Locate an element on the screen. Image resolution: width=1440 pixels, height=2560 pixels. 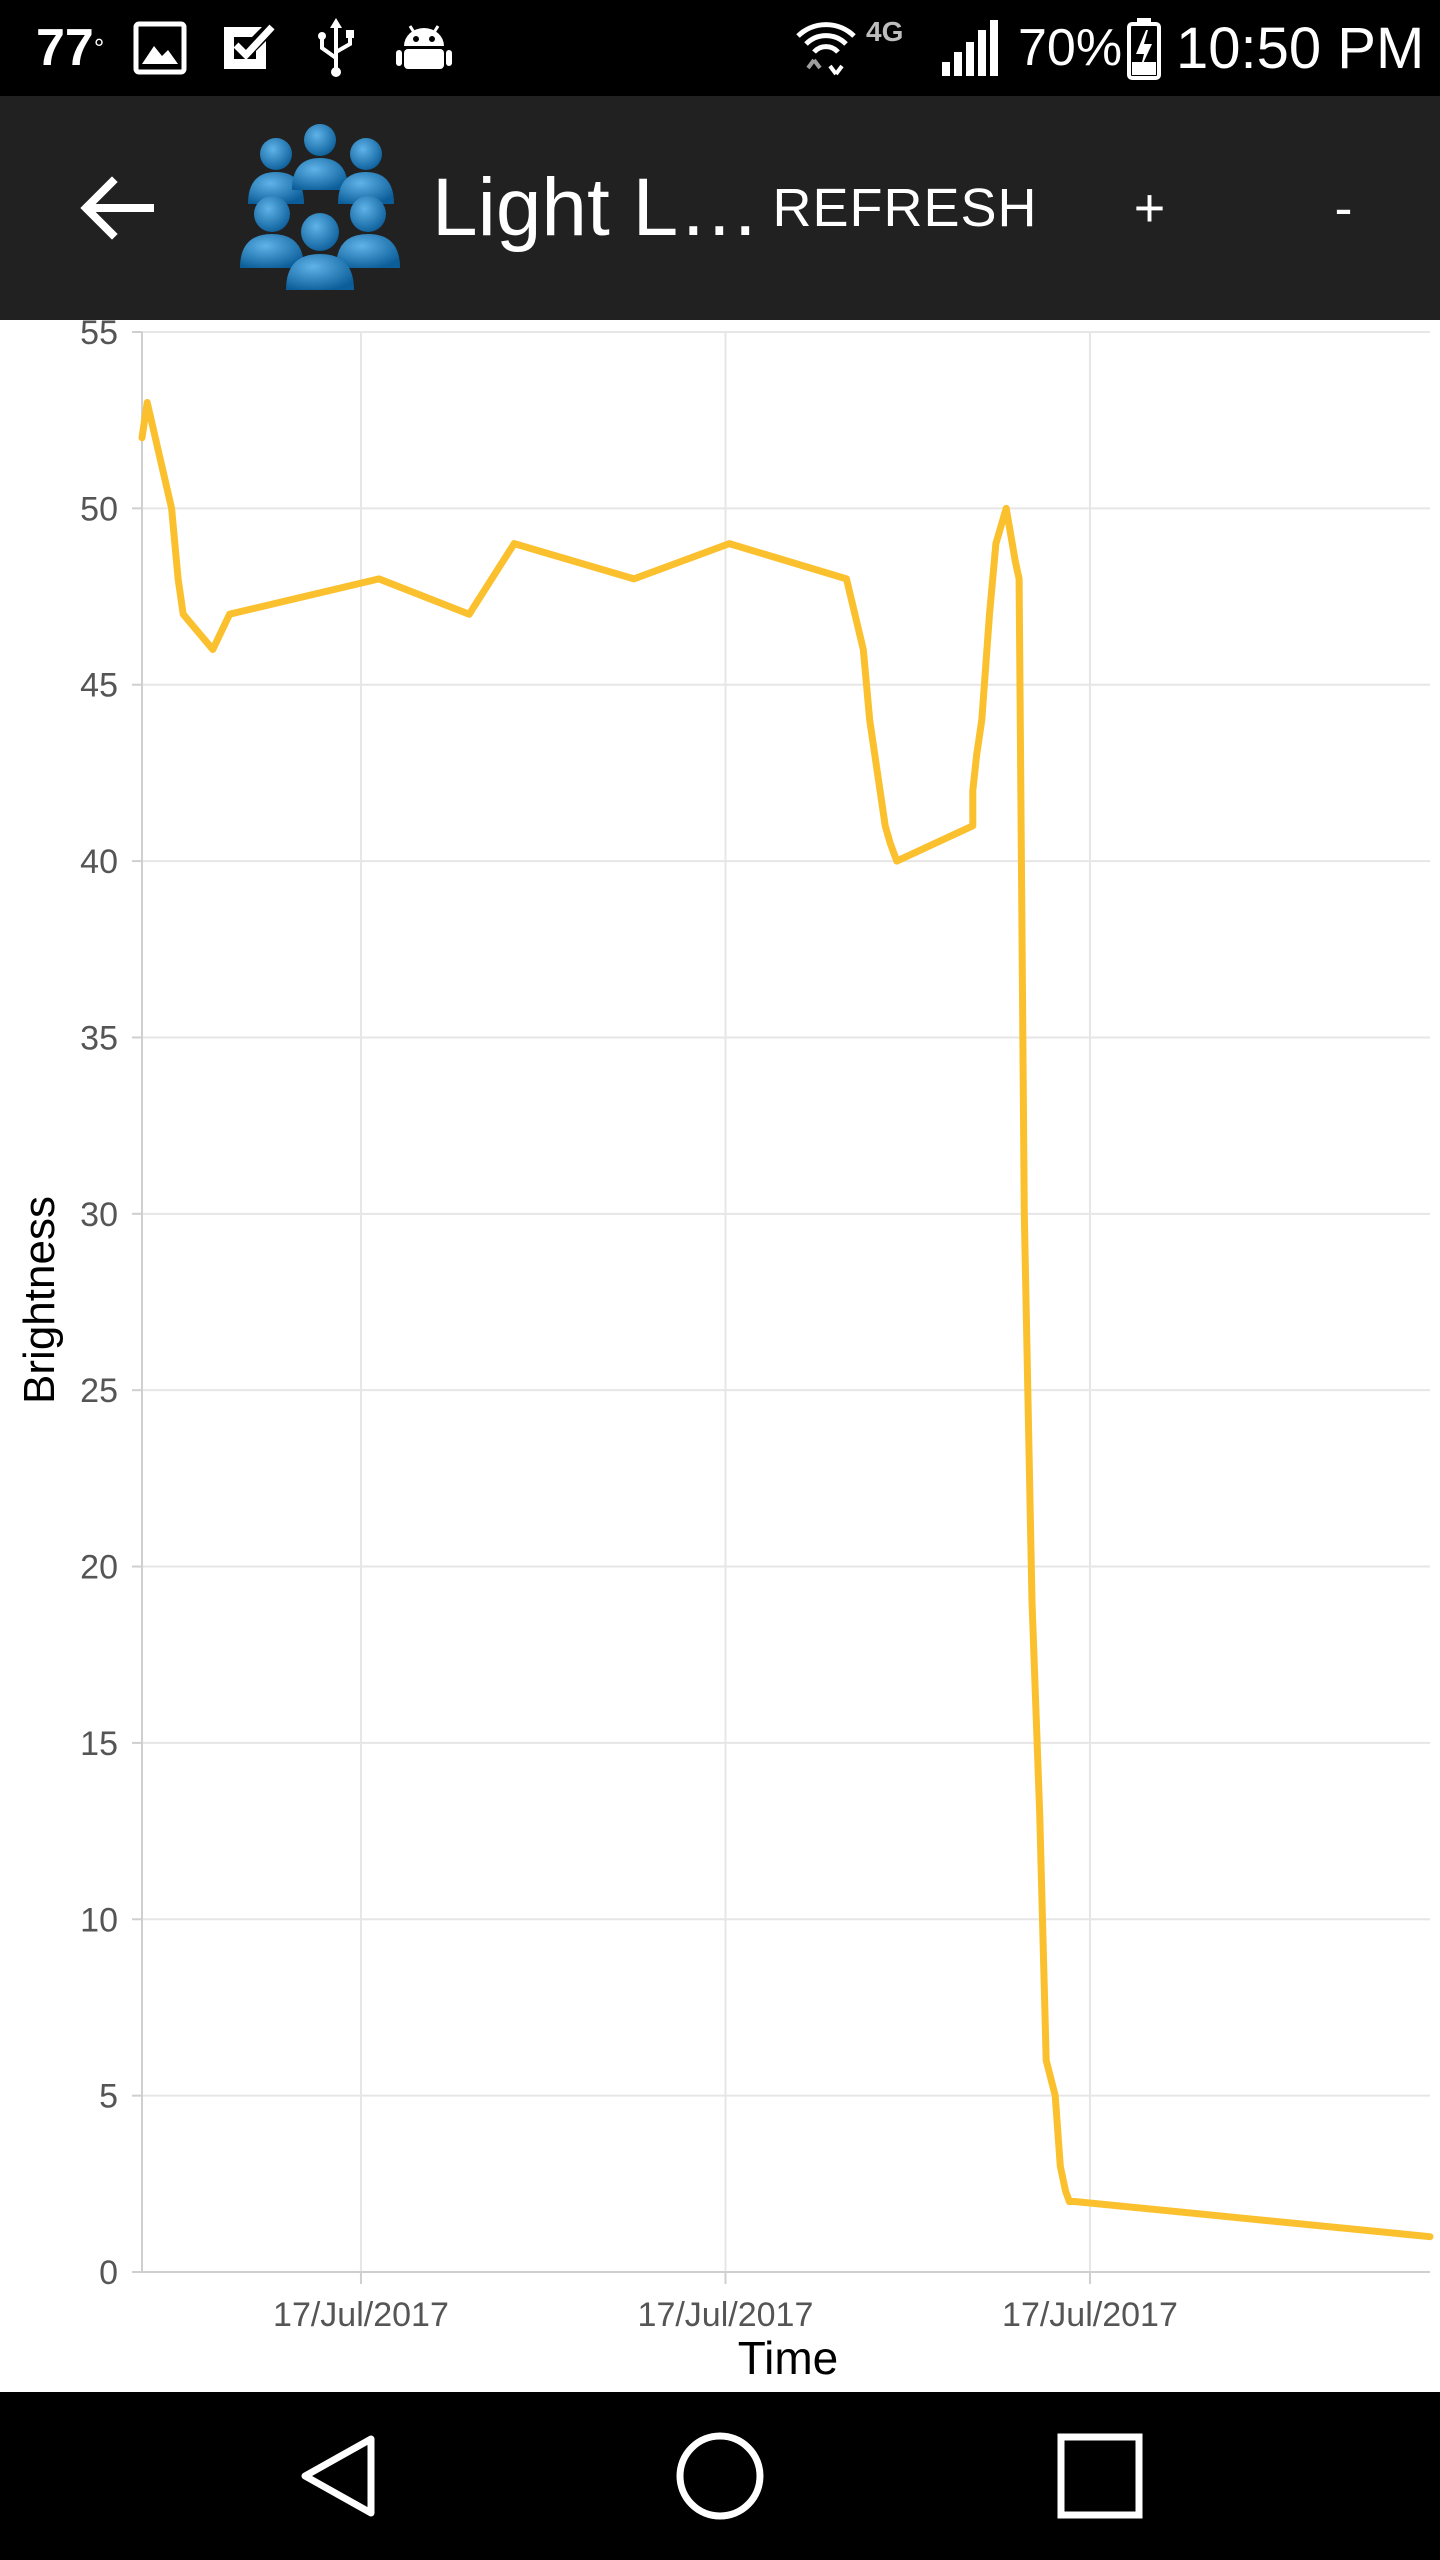
y-tick-label: 10 is located at coordinates (99, 1920).